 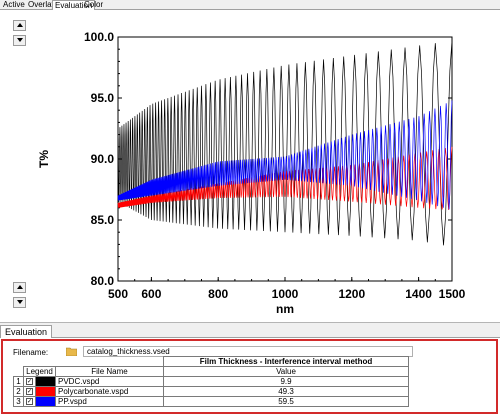 What do you see at coordinates (31, 352) in the screenshot?
I see `filename-label: Filename:` at bounding box center [31, 352].